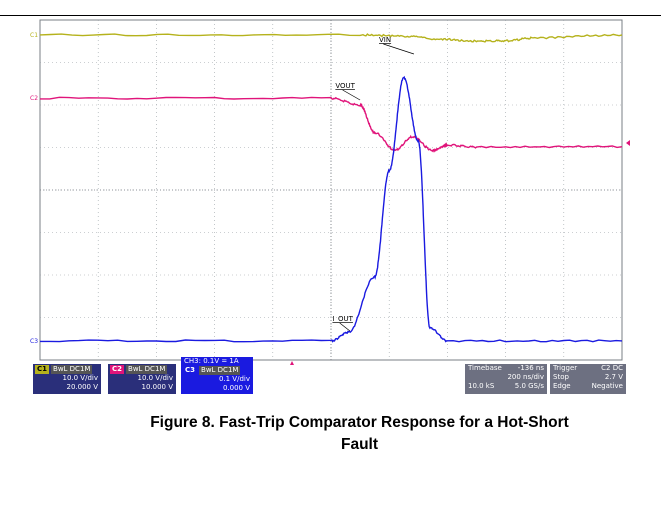 This screenshot has width=661, height=516. Describe the element at coordinates (157, 387) in the screenshot. I see `channel-2-offset: 10.000 V` at that location.